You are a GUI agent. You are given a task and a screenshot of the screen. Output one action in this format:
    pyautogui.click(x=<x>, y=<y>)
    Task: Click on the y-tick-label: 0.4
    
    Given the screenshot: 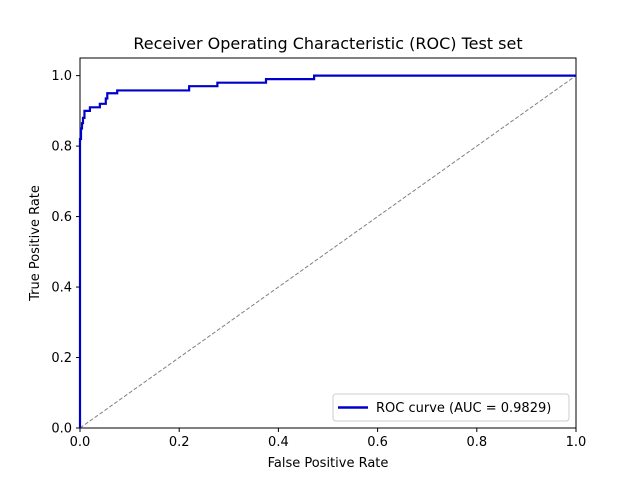 What is the action you would take?
    pyautogui.click(x=61, y=288)
    